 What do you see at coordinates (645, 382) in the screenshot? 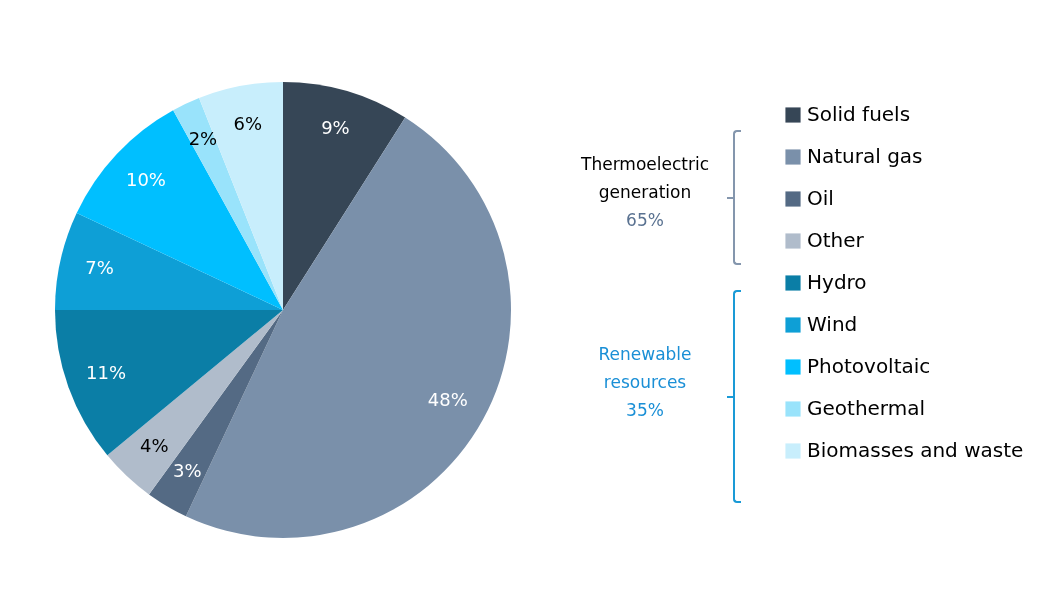
I see `text: Renewable resources 35%` at bounding box center [645, 382].